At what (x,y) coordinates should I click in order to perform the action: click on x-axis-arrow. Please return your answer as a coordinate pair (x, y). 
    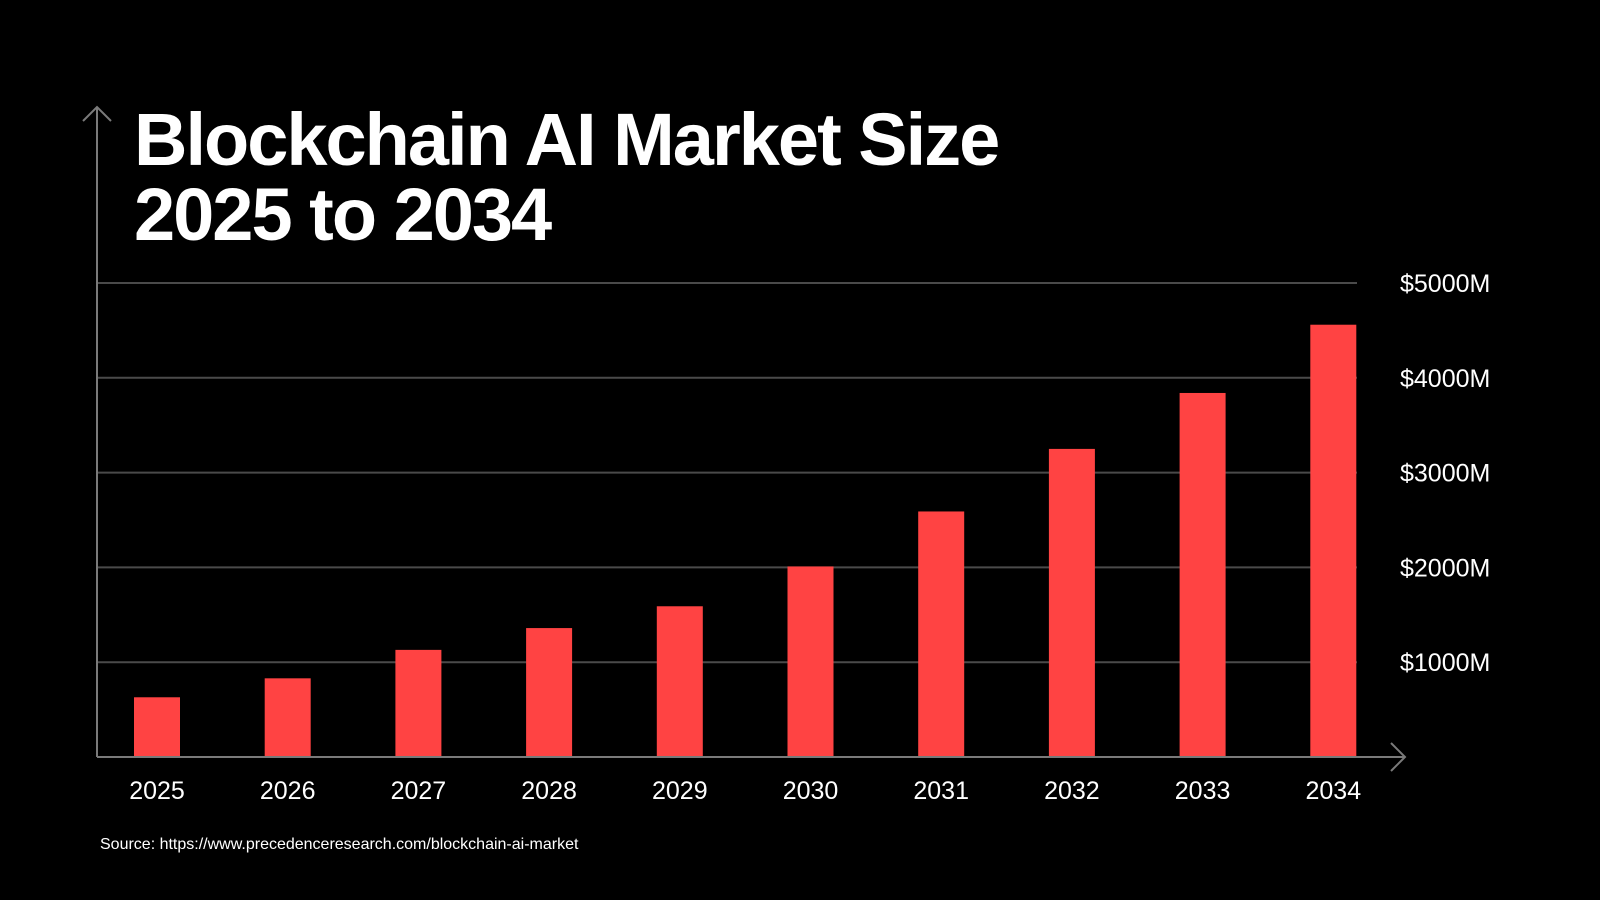
    Looking at the image, I should click on (1398, 757).